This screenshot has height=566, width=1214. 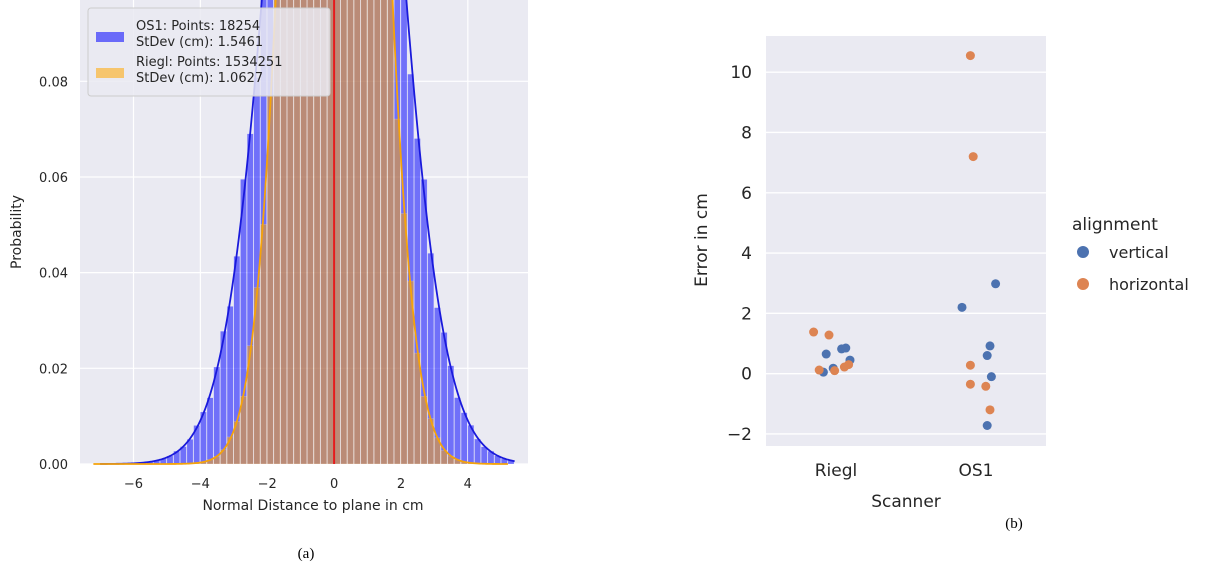 I want to click on legend-swatch-os1, so click(x=110, y=37).